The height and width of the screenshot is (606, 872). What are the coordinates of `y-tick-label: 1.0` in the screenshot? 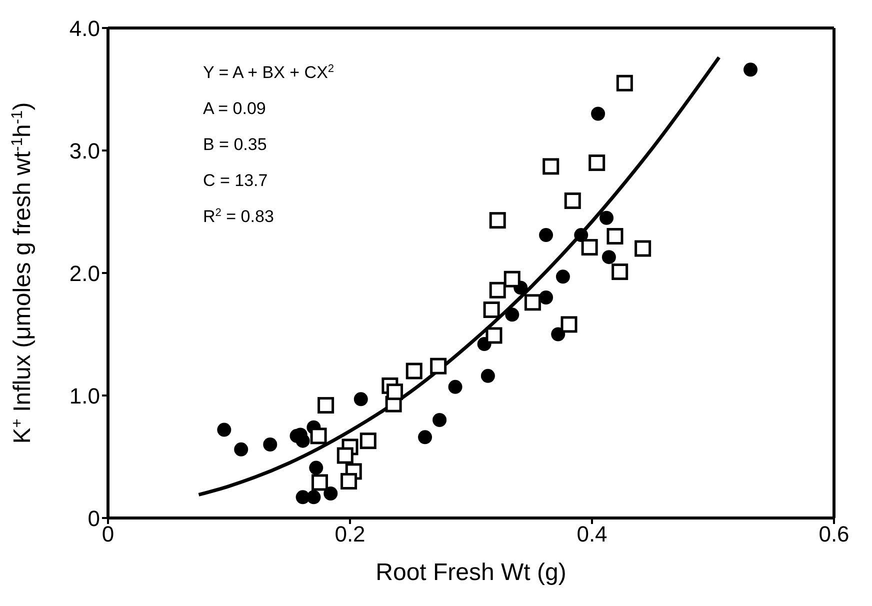 It's located at (84, 395).